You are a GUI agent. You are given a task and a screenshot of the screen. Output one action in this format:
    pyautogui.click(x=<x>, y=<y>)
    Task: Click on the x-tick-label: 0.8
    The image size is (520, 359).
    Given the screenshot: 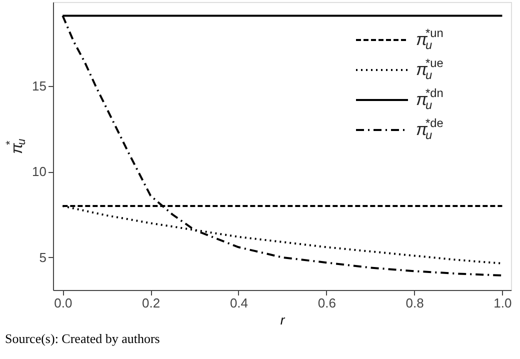 What is the action you would take?
    pyautogui.click(x=415, y=303)
    